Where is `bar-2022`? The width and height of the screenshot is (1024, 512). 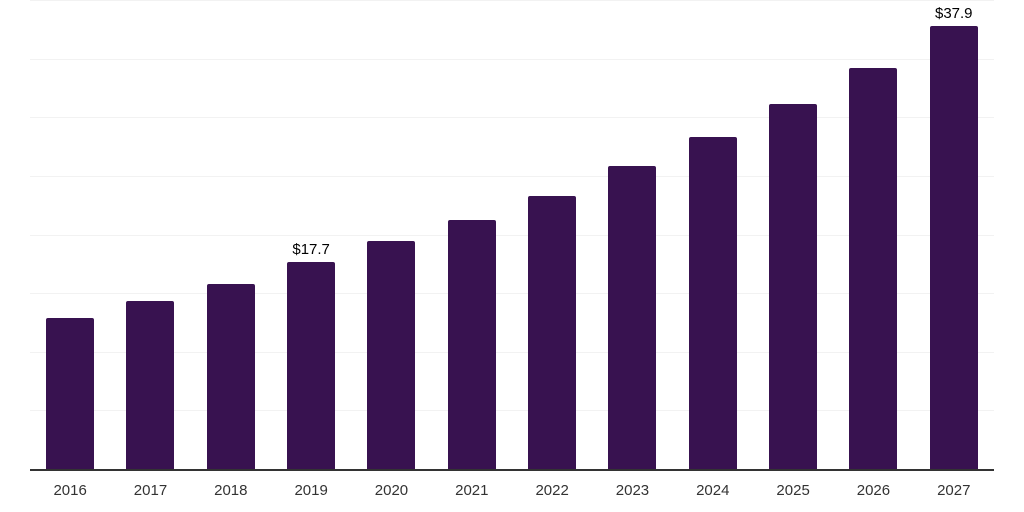 bar-2022 is located at coordinates (552, 332).